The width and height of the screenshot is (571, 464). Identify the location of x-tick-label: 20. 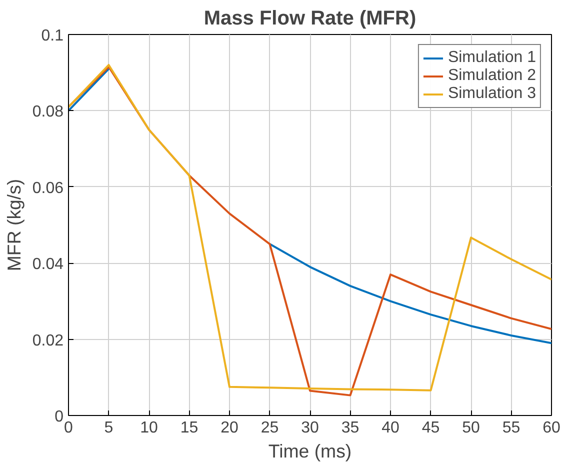
(229, 428).